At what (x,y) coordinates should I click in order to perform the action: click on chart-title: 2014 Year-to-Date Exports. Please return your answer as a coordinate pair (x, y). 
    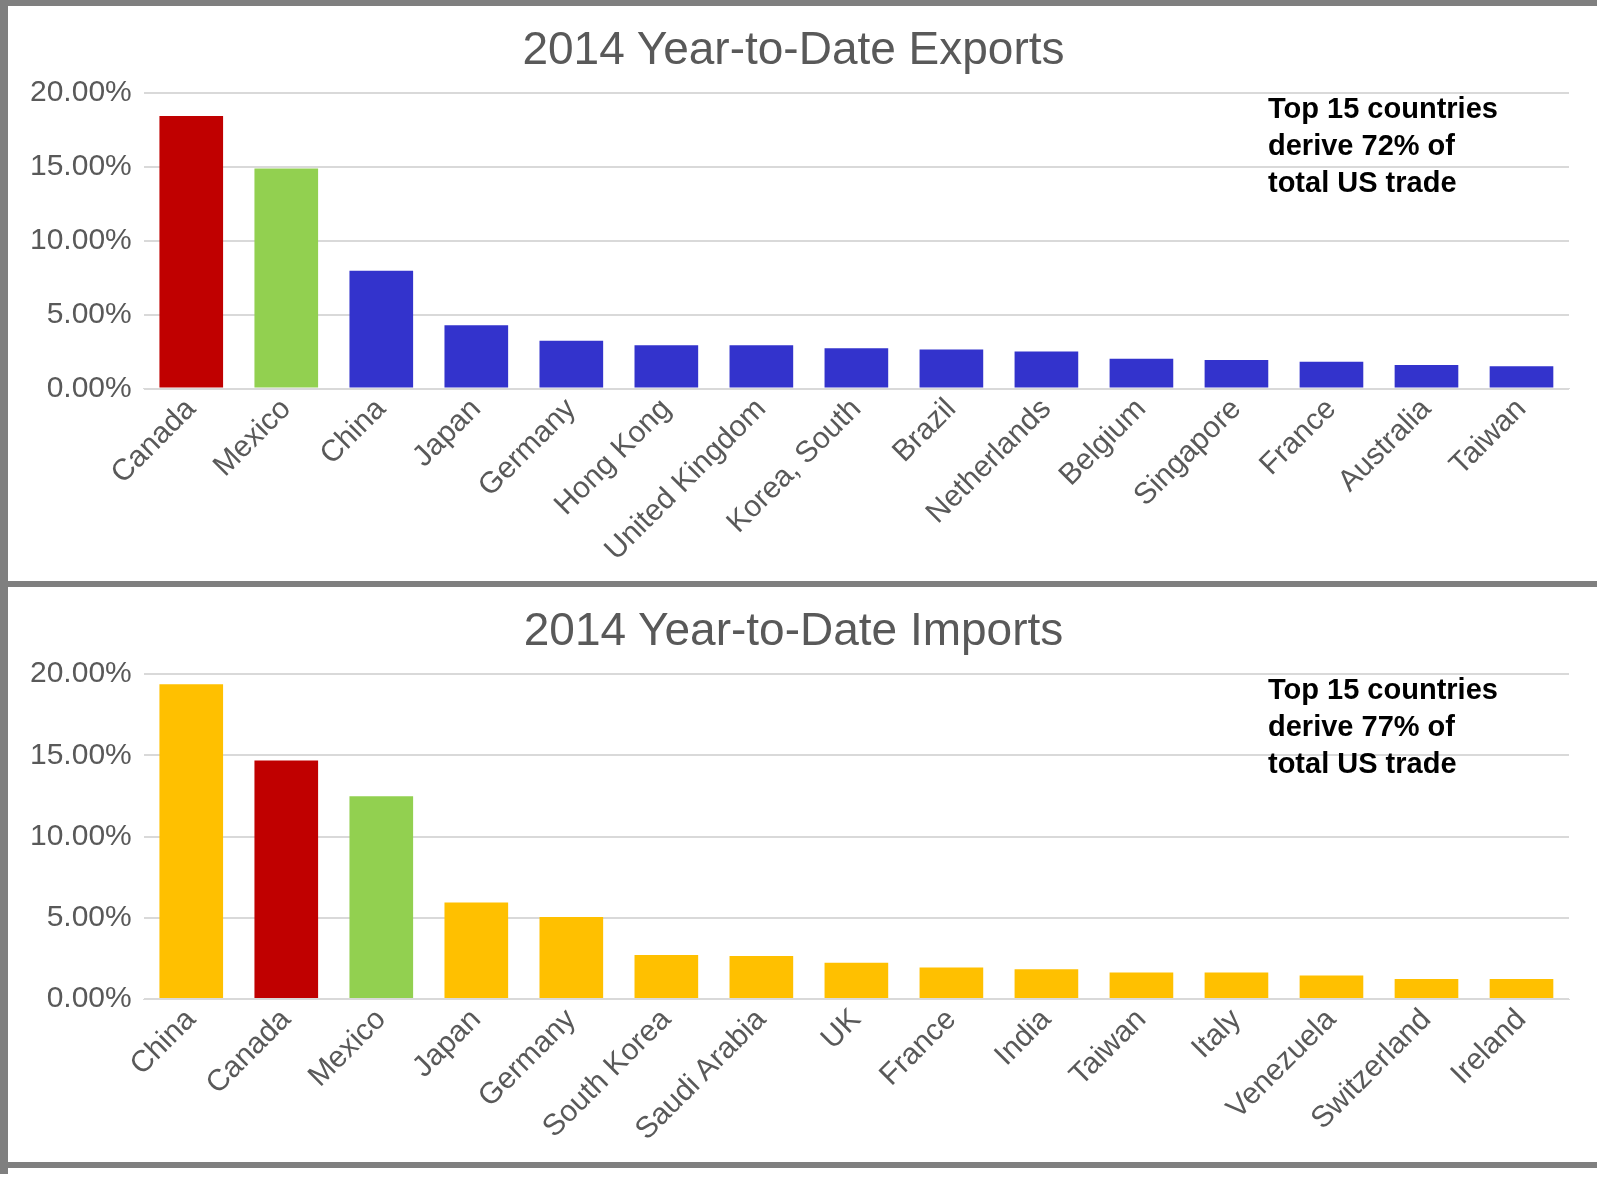
    Looking at the image, I should click on (793, 48).